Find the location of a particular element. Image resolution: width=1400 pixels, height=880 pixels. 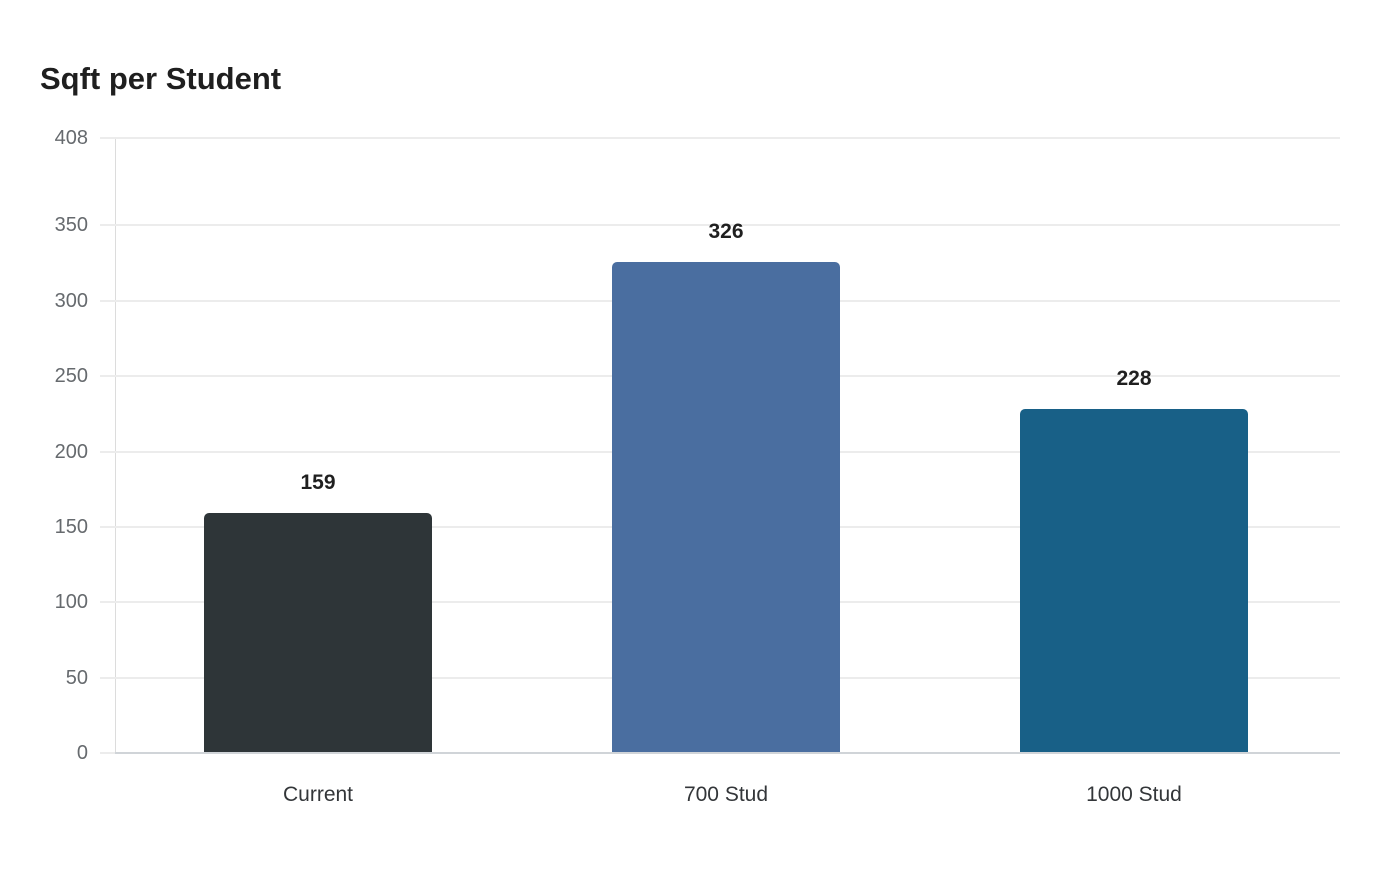

x-tick-label: 700 Stud is located at coordinates (726, 794).